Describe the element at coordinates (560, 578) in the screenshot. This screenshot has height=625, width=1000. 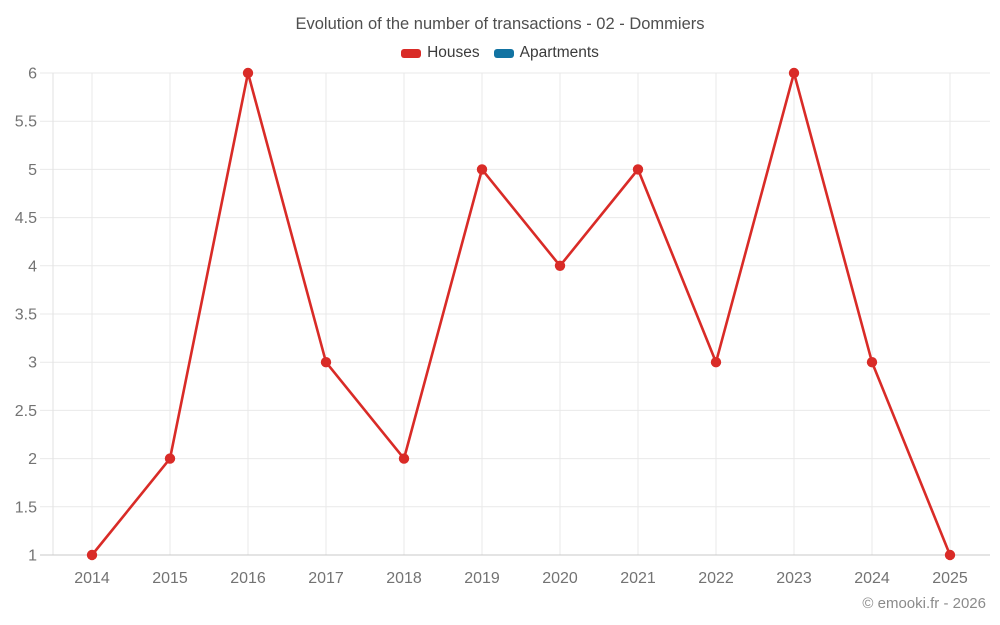
I see `x-tick-label: 2020` at that location.